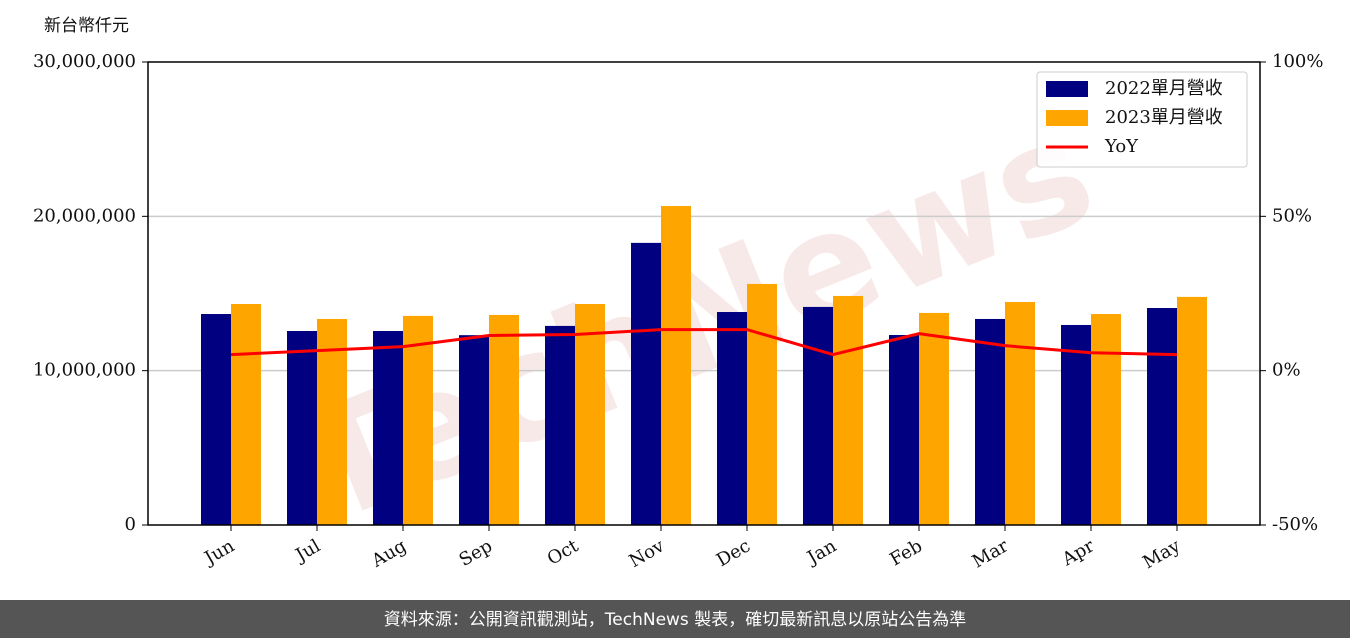  Describe the element at coordinates (821, 552) in the screenshot. I see `x-tick-label: Jan` at that location.